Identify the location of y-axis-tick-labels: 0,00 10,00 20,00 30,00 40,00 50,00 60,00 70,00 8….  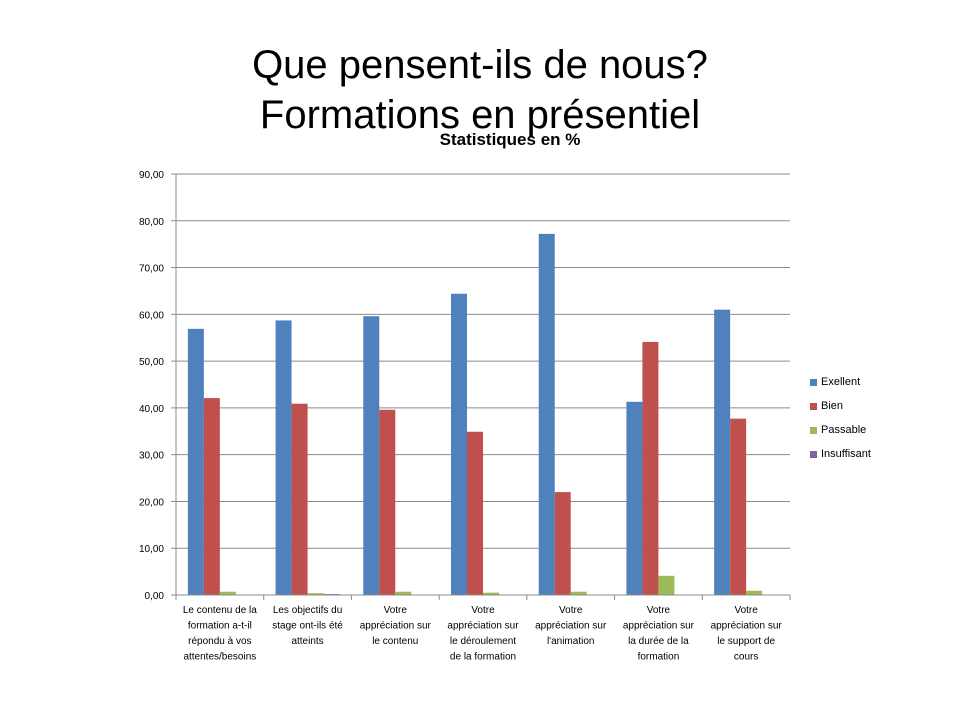
(151, 386).